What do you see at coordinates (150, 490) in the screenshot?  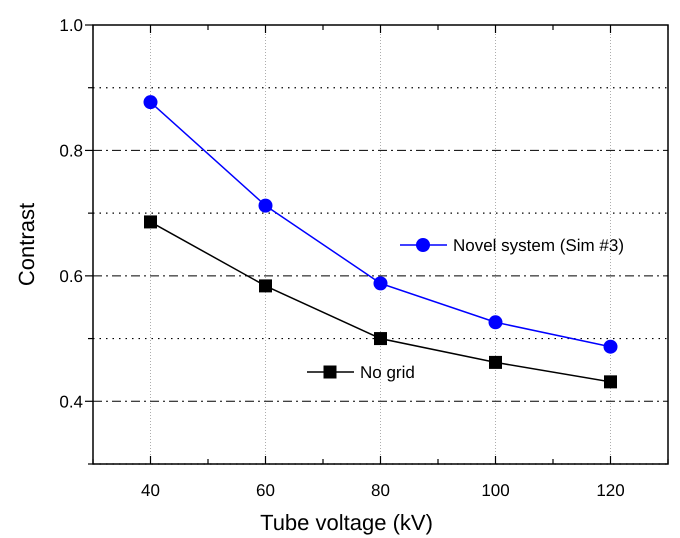 I see `x-tick-label: 40` at bounding box center [150, 490].